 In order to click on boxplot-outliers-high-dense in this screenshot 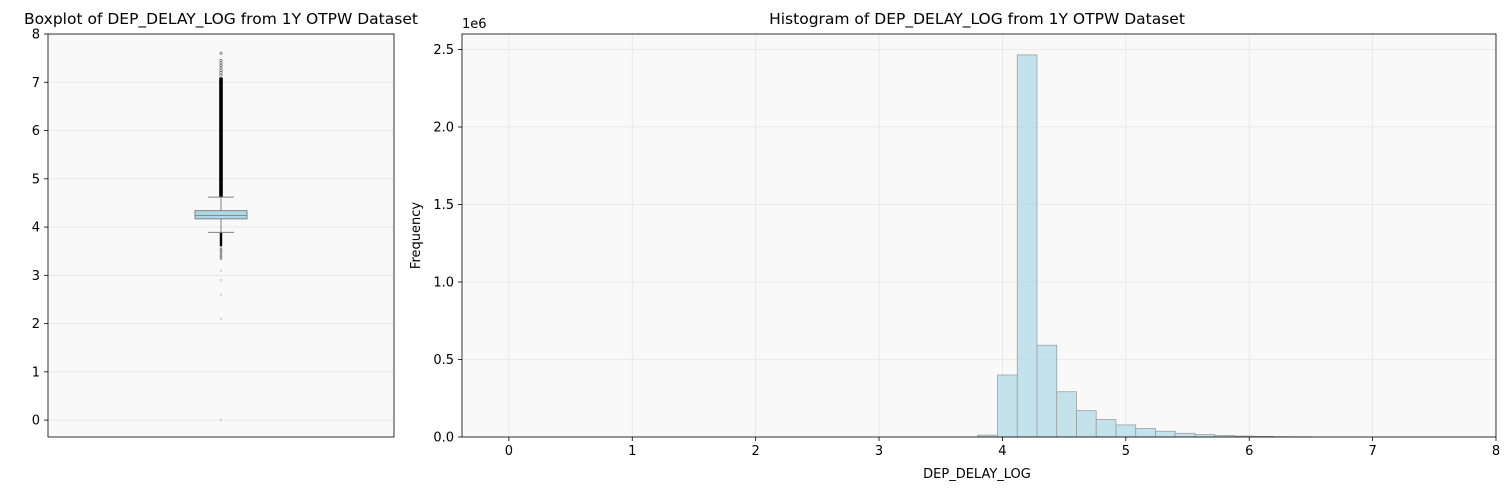, I will do `click(221, 137)`.